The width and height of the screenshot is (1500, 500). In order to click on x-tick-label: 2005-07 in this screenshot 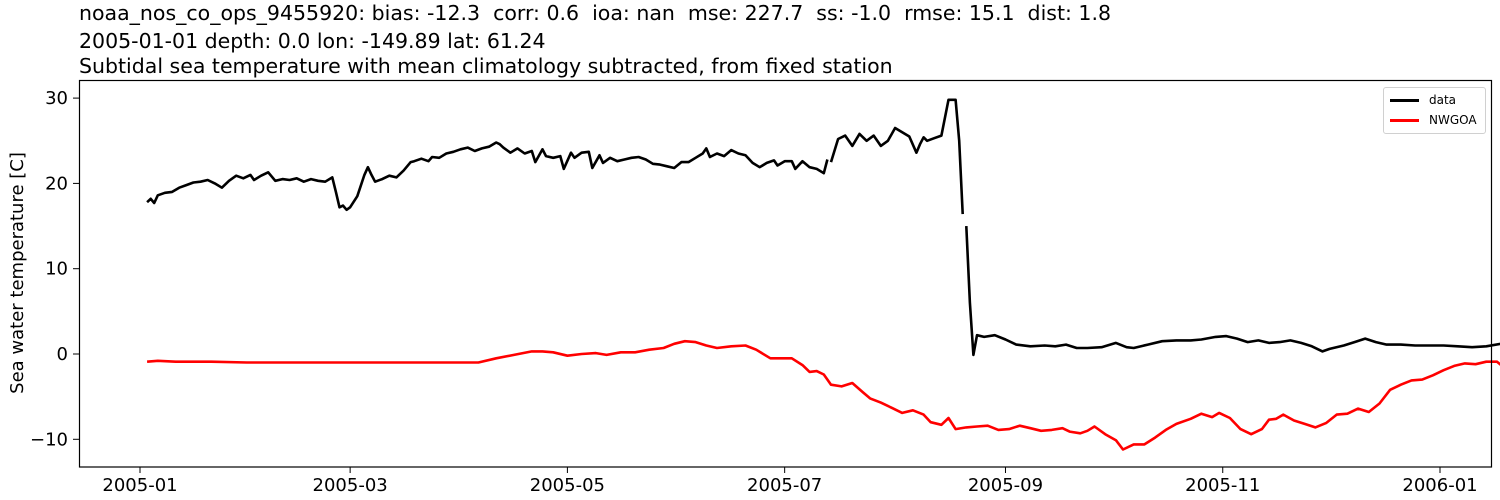, I will do `click(784, 485)`.